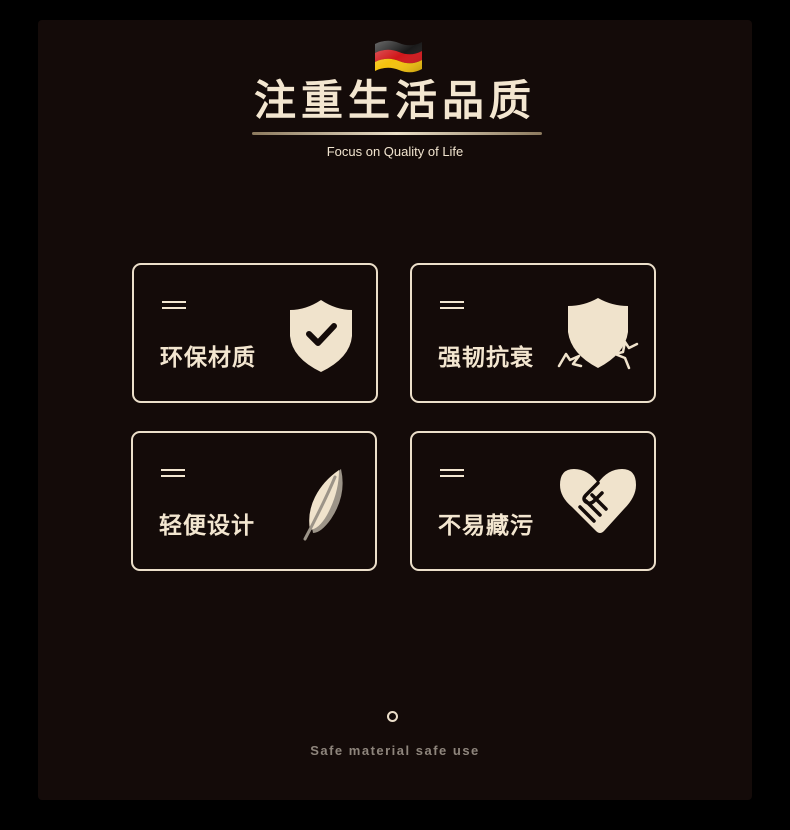  I want to click on feature-card-stain-resistant: 不易藏污, so click(533, 501).